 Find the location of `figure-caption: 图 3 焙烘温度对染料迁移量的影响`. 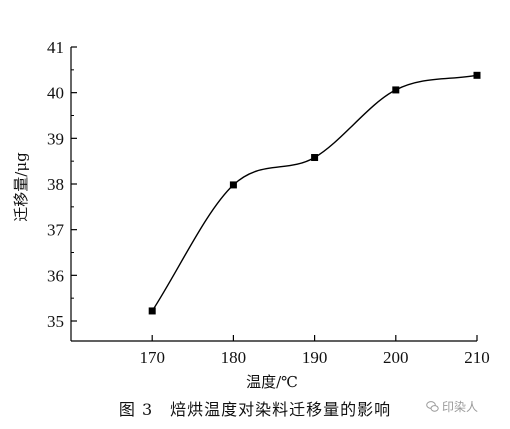

figure-caption: 图 3 焙烘温度对染料迁移量的影响 is located at coordinates (255, 409).